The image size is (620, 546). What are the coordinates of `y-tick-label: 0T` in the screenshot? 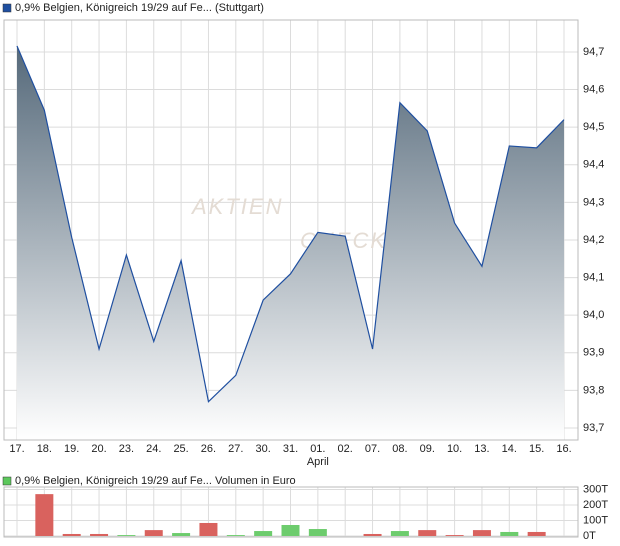 It's located at (589, 536).